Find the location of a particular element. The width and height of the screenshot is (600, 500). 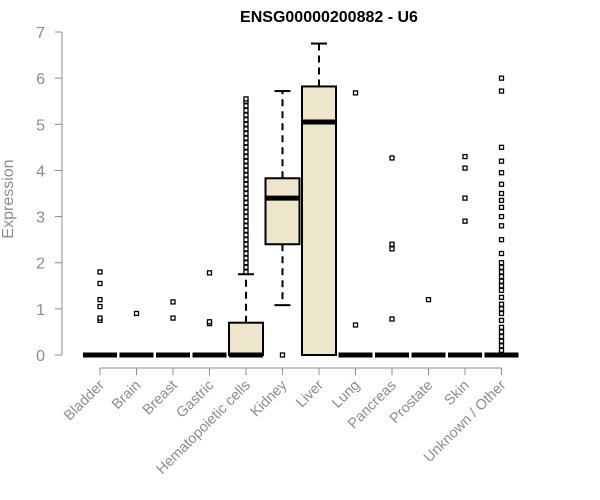

box-liver is located at coordinates (319, 199).